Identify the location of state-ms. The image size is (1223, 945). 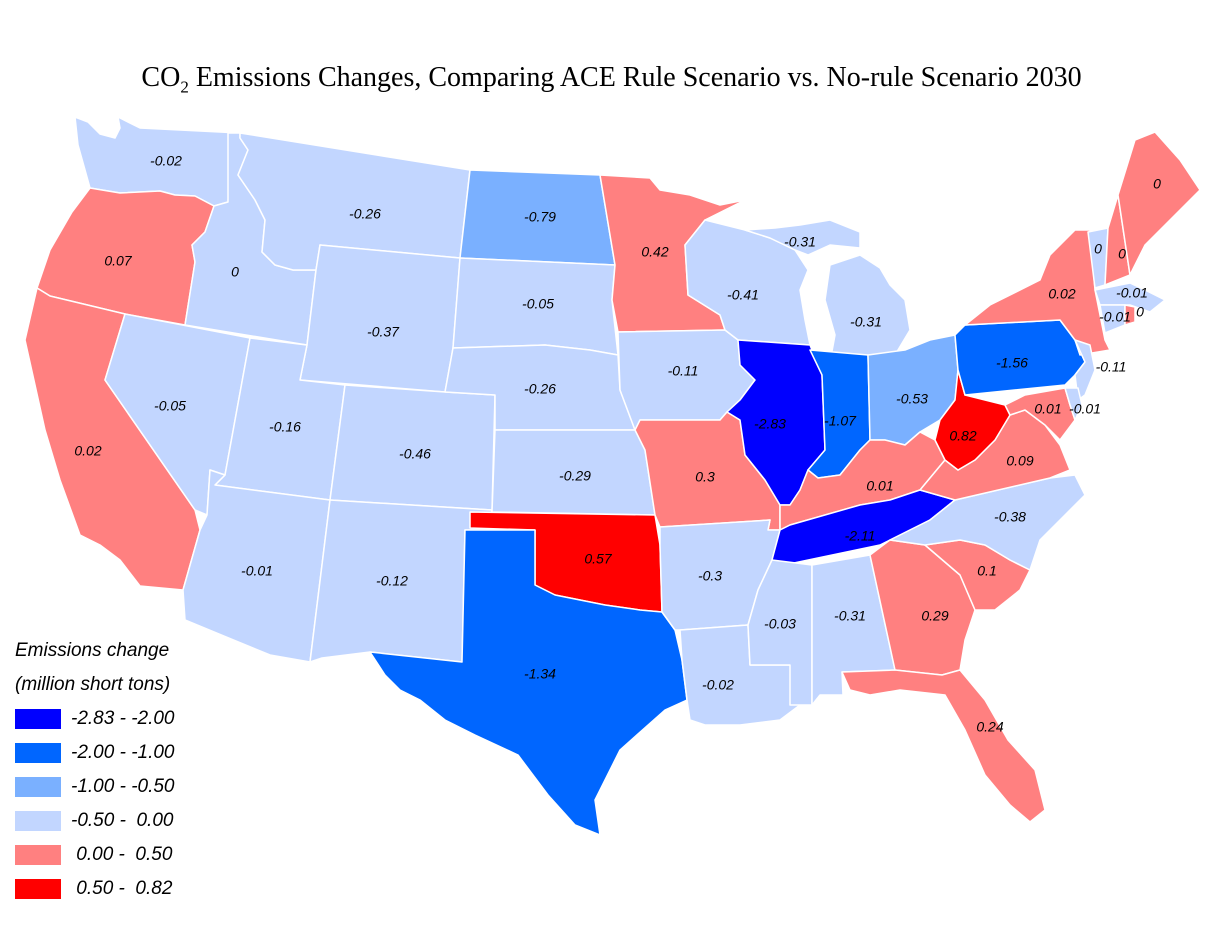
(780, 632).